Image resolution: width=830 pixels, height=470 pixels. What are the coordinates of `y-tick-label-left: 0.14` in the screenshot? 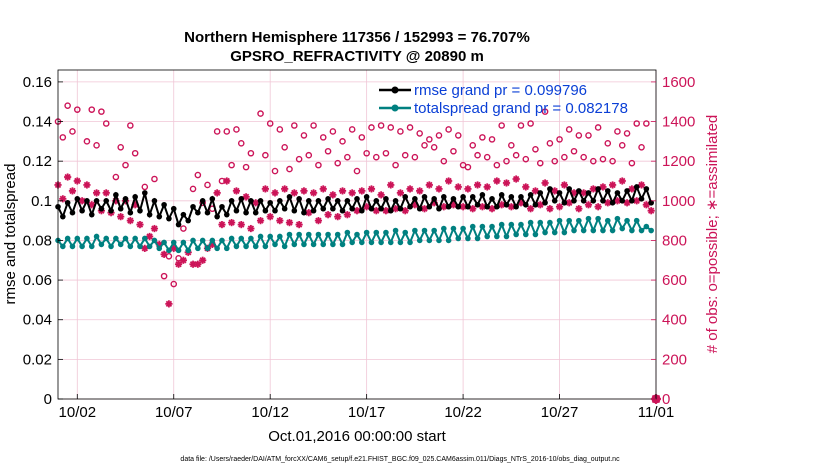 It's located at (37, 122).